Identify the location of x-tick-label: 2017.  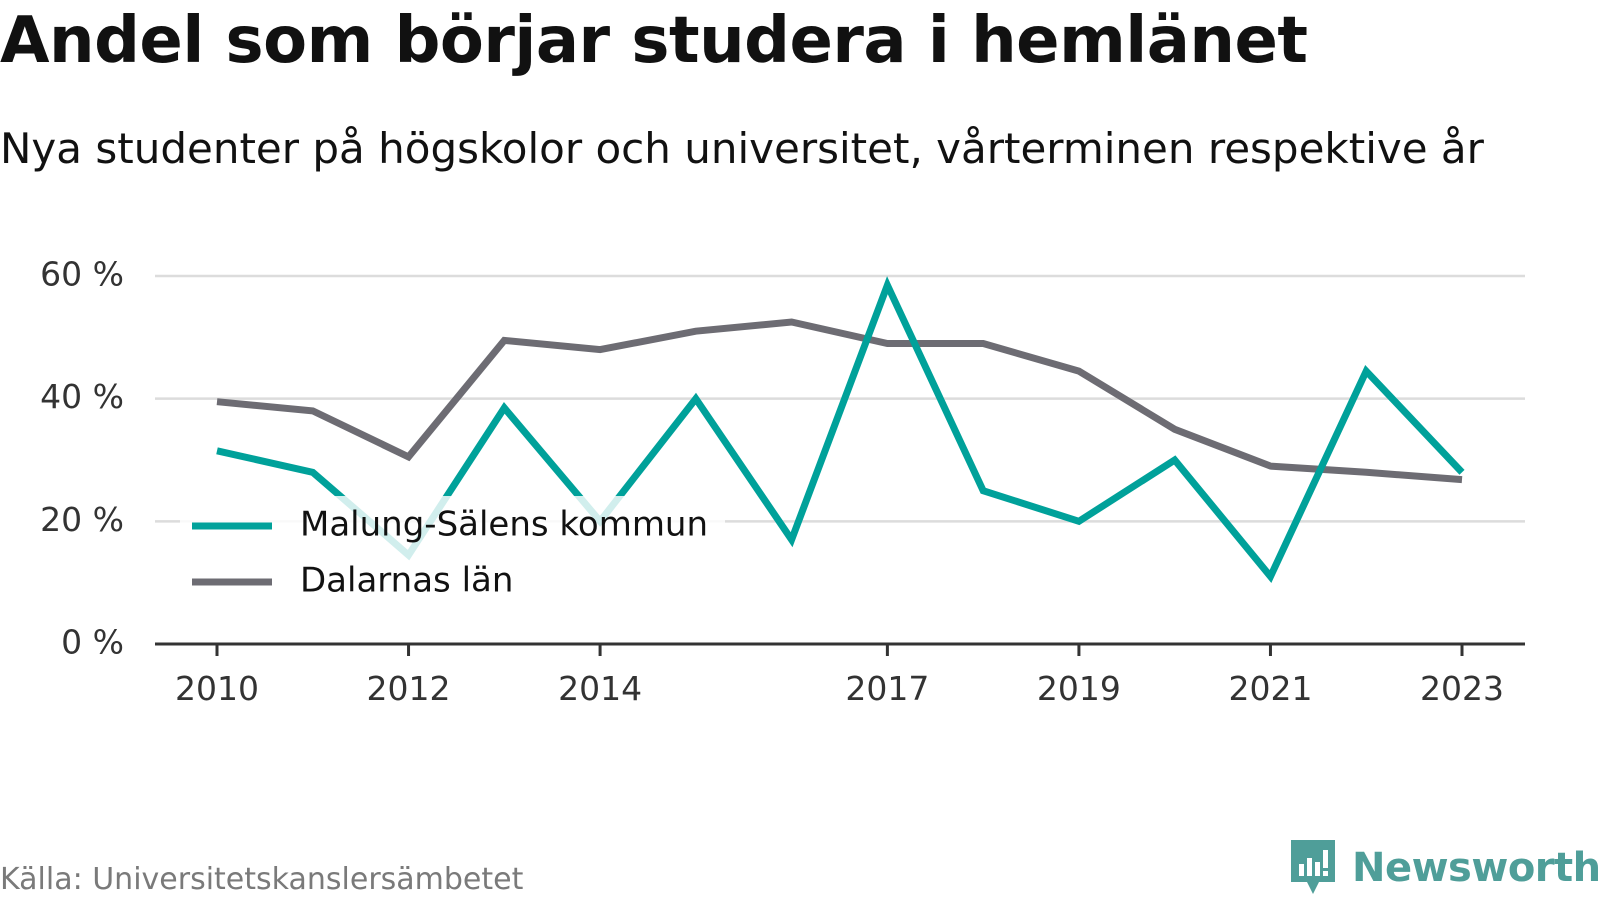
(887, 688).